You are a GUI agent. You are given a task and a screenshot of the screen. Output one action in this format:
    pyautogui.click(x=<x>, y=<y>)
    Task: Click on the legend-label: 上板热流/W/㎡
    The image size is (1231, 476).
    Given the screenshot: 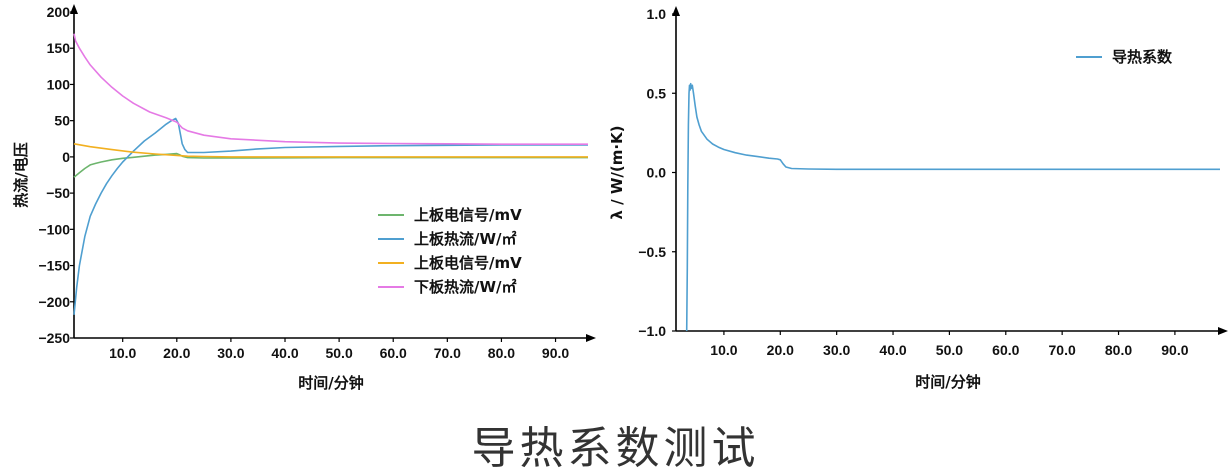 What is the action you would take?
    pyautogui.click(x=465, y=239)
    